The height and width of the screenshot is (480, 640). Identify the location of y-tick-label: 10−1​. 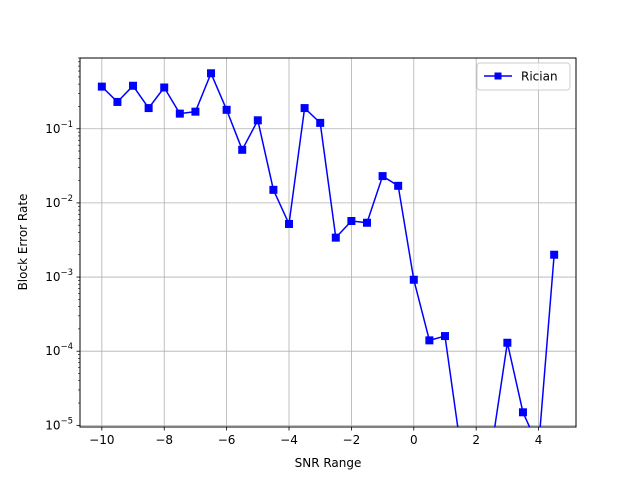
(59, 128).